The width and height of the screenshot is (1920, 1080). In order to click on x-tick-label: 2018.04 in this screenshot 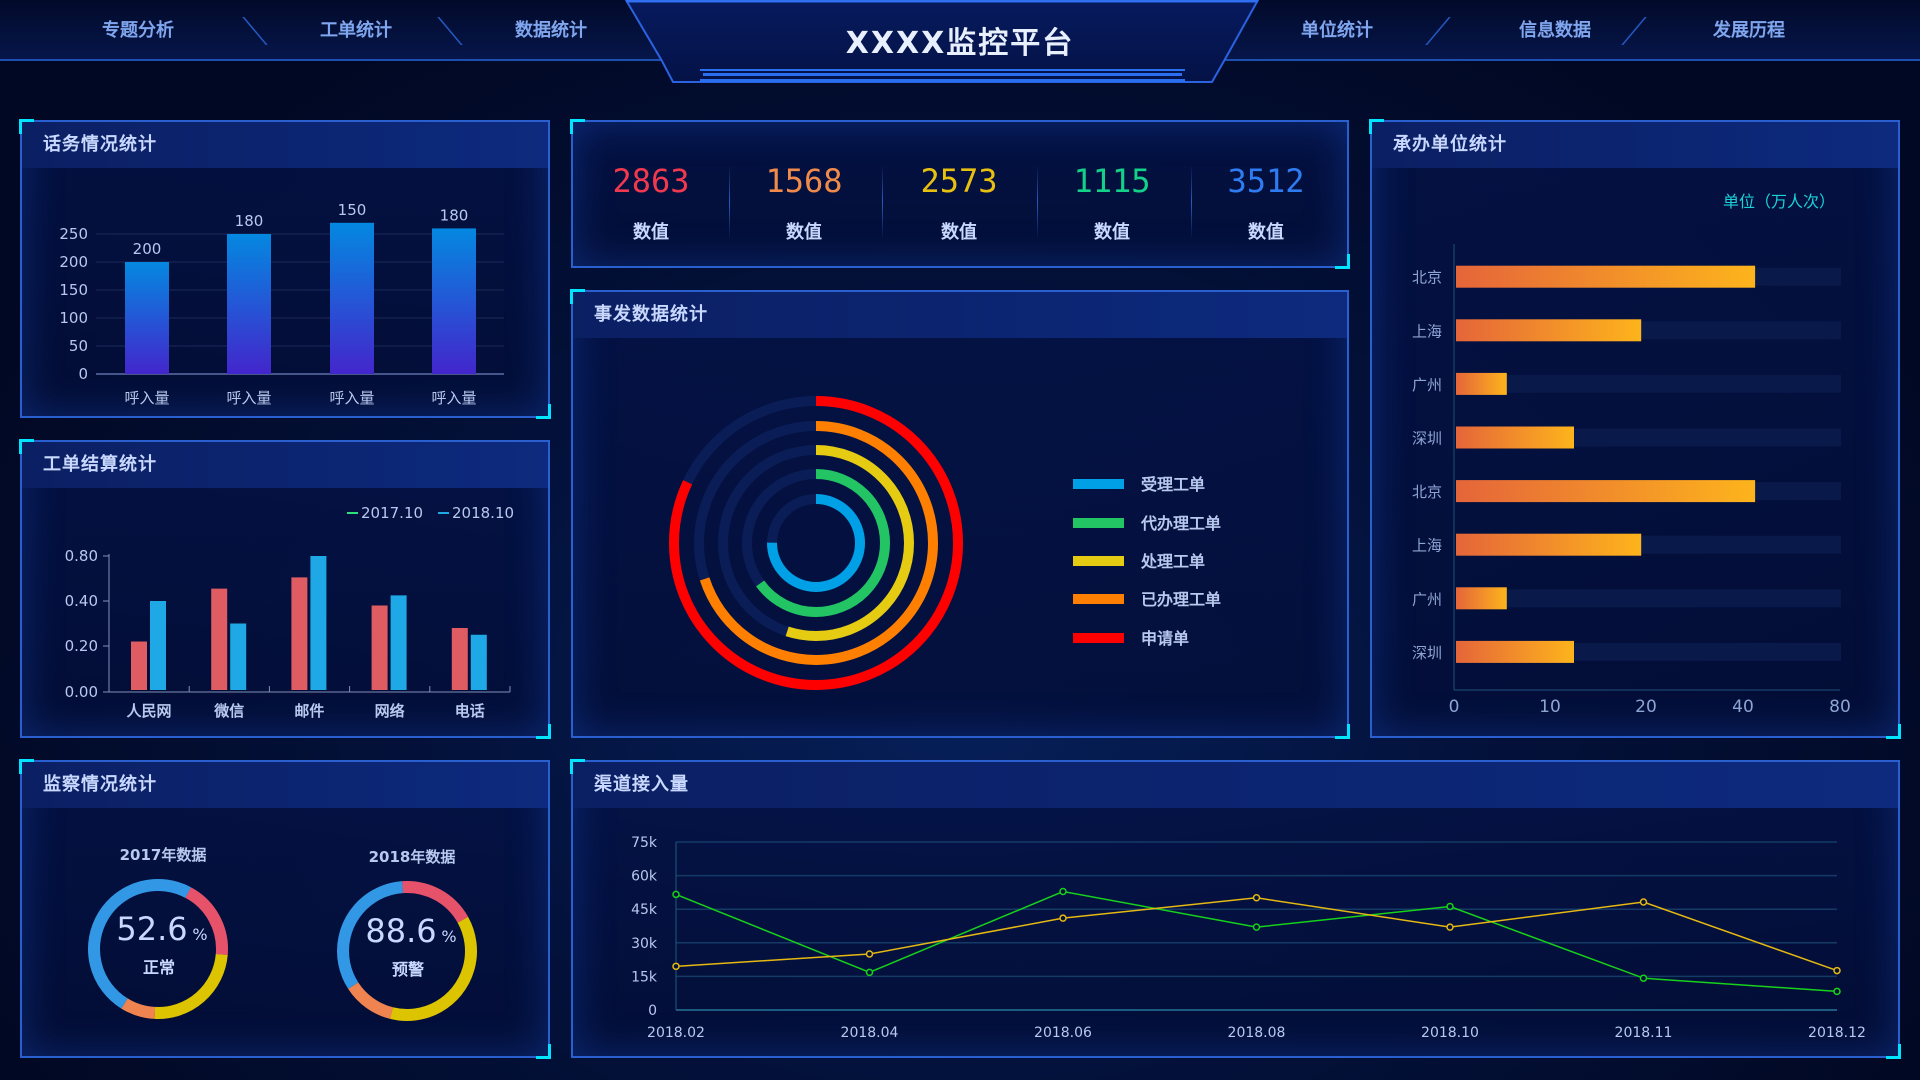, I will do `click(870, 1033)`.